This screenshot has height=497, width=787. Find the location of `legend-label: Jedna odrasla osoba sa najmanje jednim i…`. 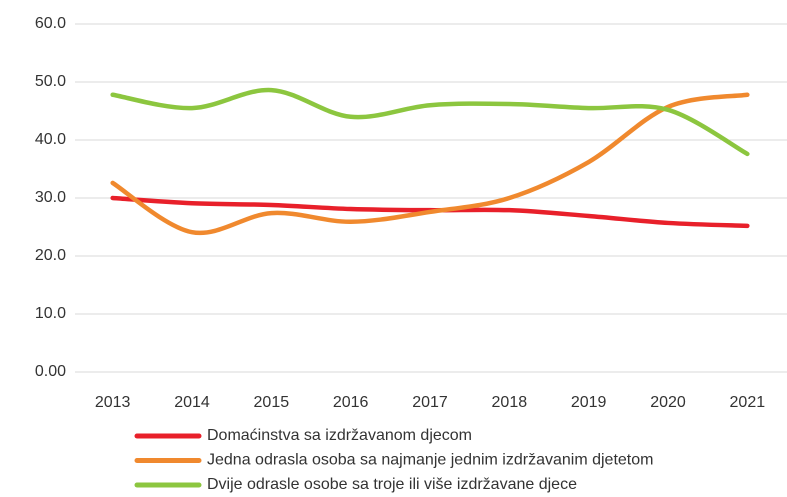

legend-label: Jedna odrasla osoba sa najmanje jednim i… is located at coordinates (430, 460).